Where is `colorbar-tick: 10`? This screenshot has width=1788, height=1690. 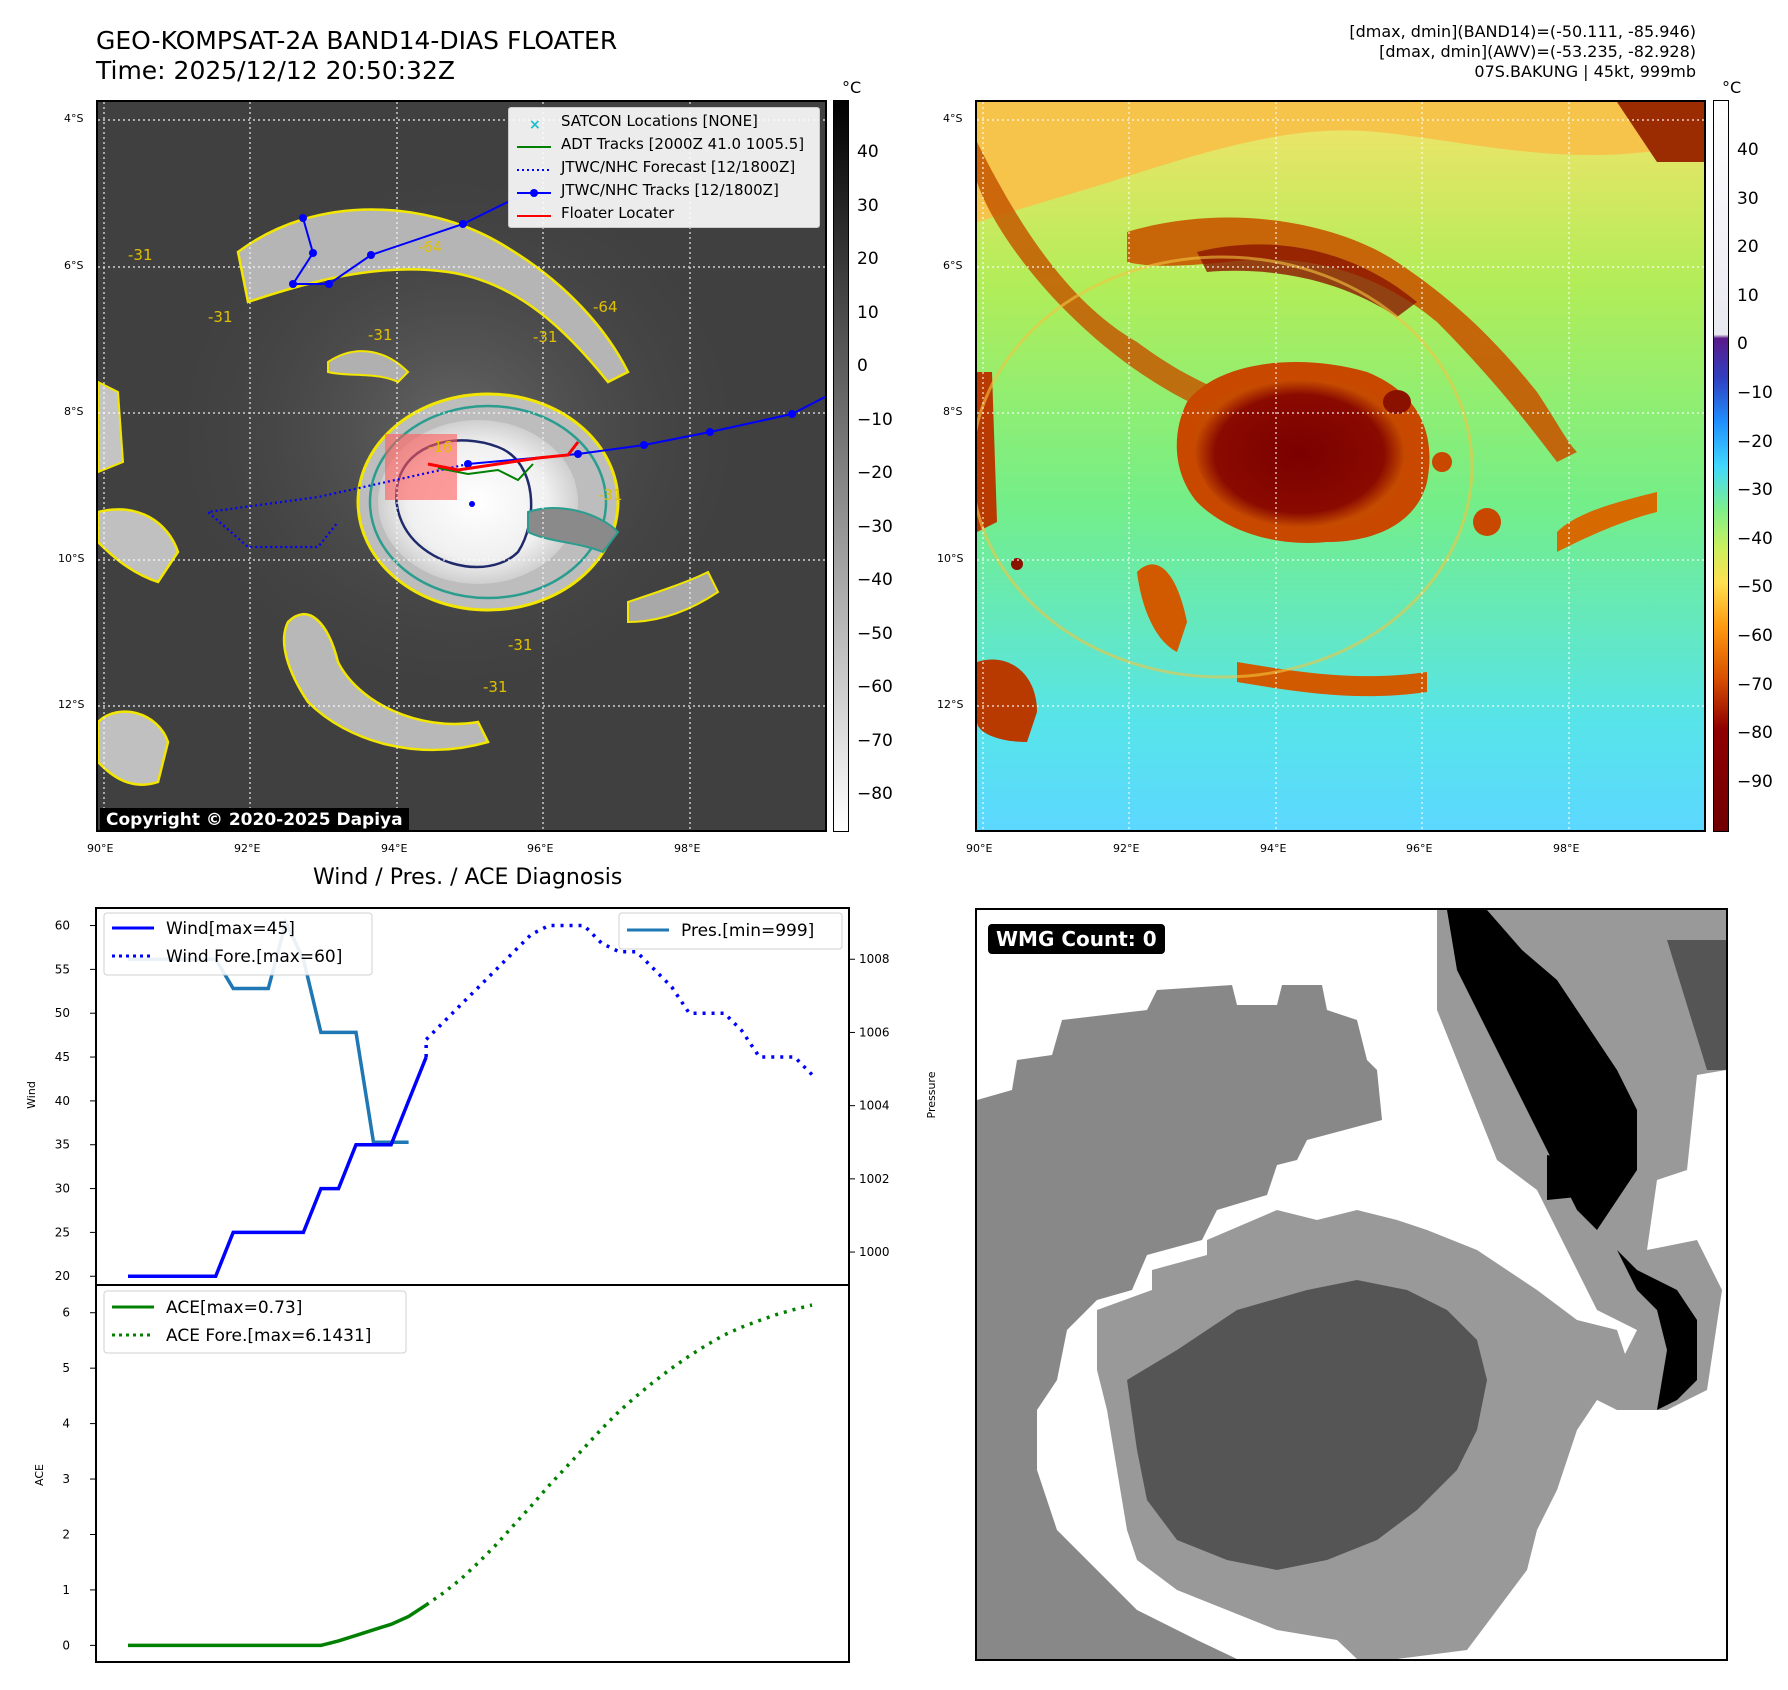 colorbar-tick: 10 is located at coordinates (868, 312).